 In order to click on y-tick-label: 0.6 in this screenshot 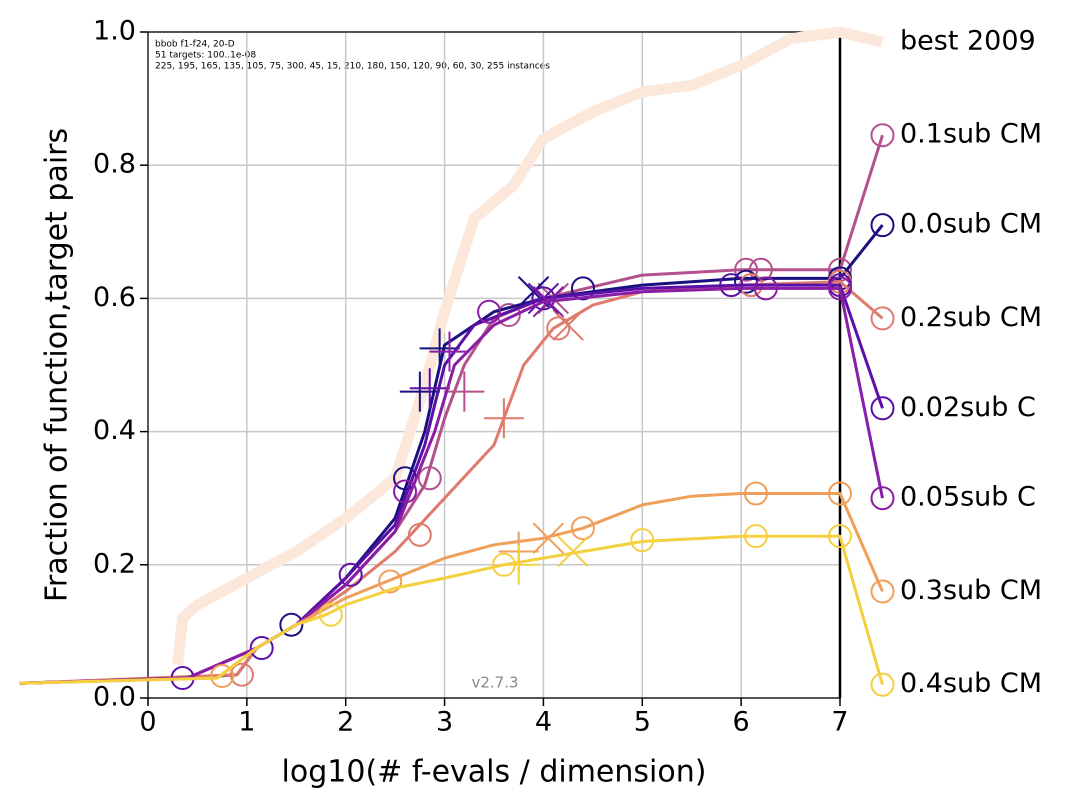, I will do `click(114, 297)`.